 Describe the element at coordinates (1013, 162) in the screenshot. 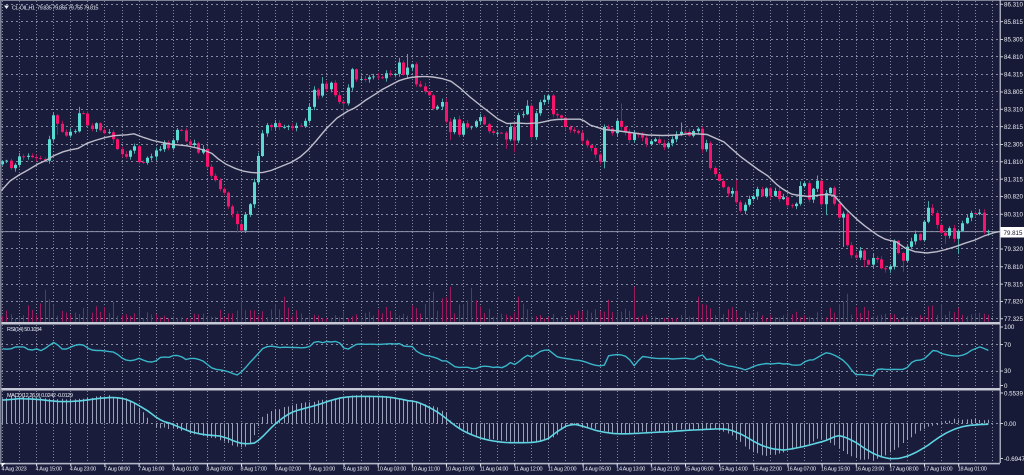

I see `svg-text: 81.810` at that location.